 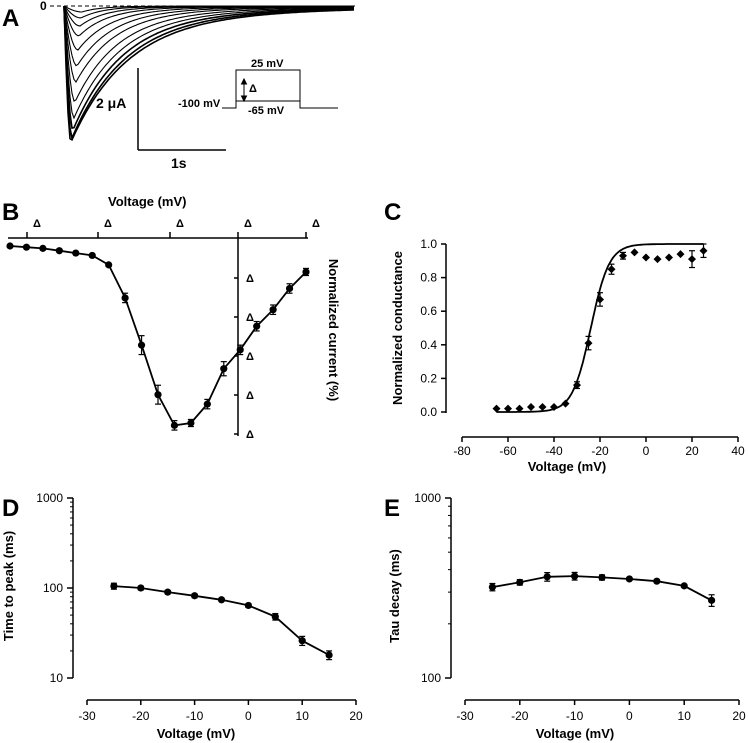 I want to click on panel-e-axes: 100 1000 -30 -20 -10 0 10 20, so click(x=580, y=607).